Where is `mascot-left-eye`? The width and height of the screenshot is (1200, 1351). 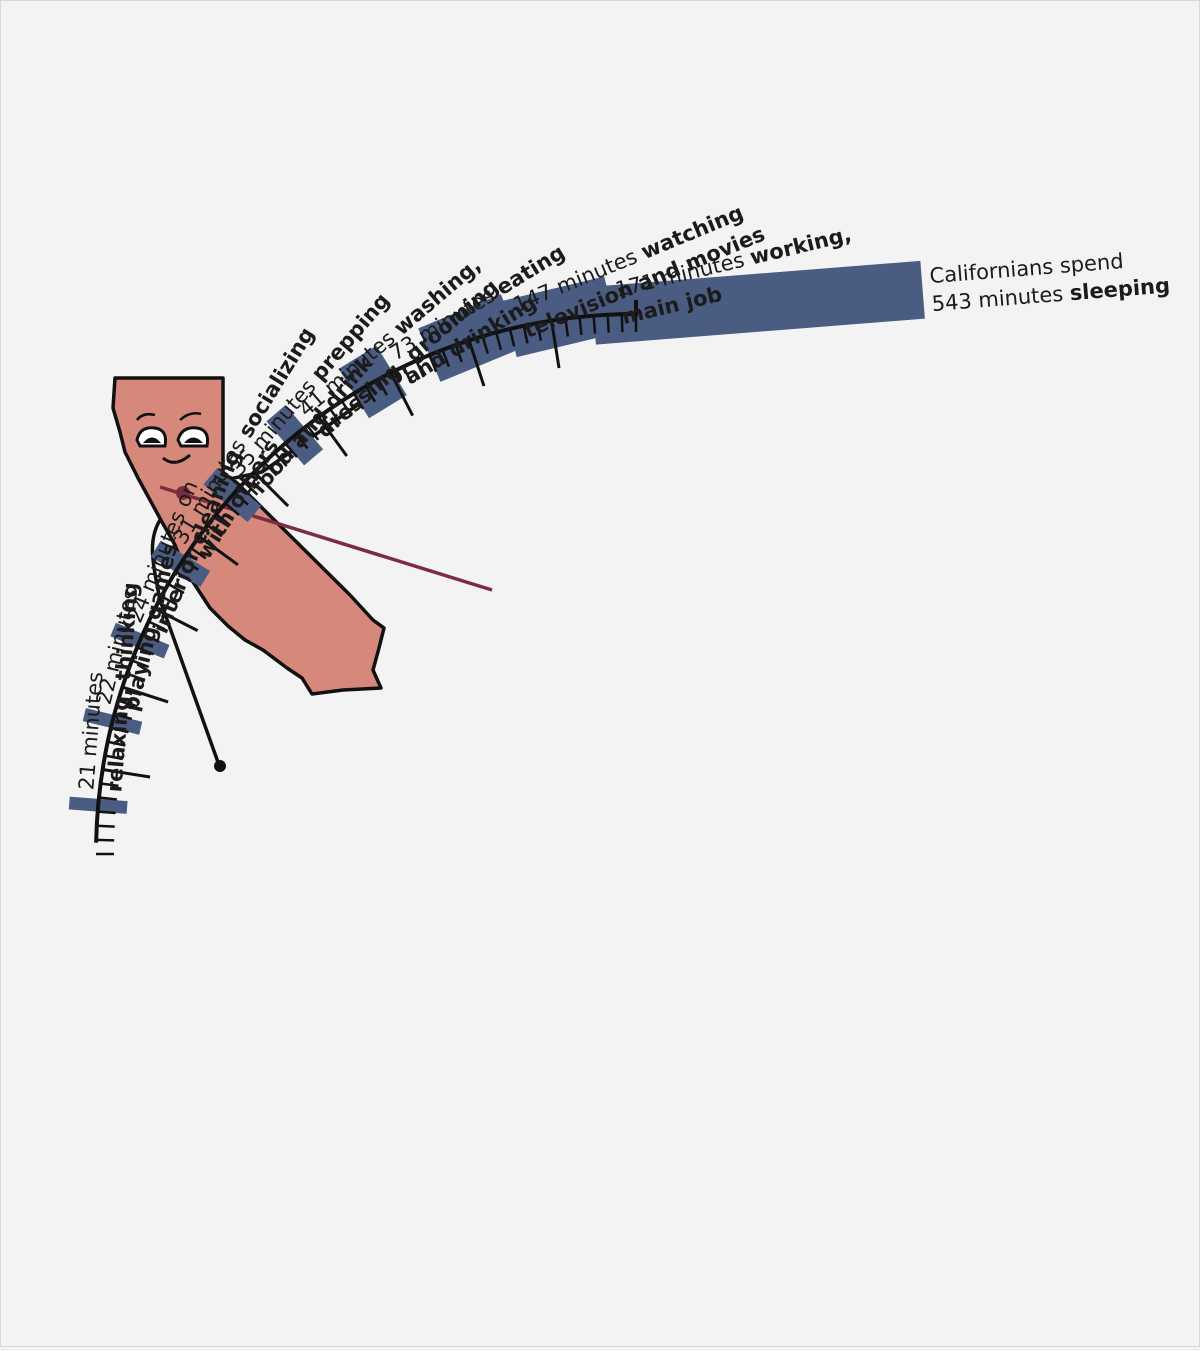 mascot-left-eye is located at coordinates (151, 437).